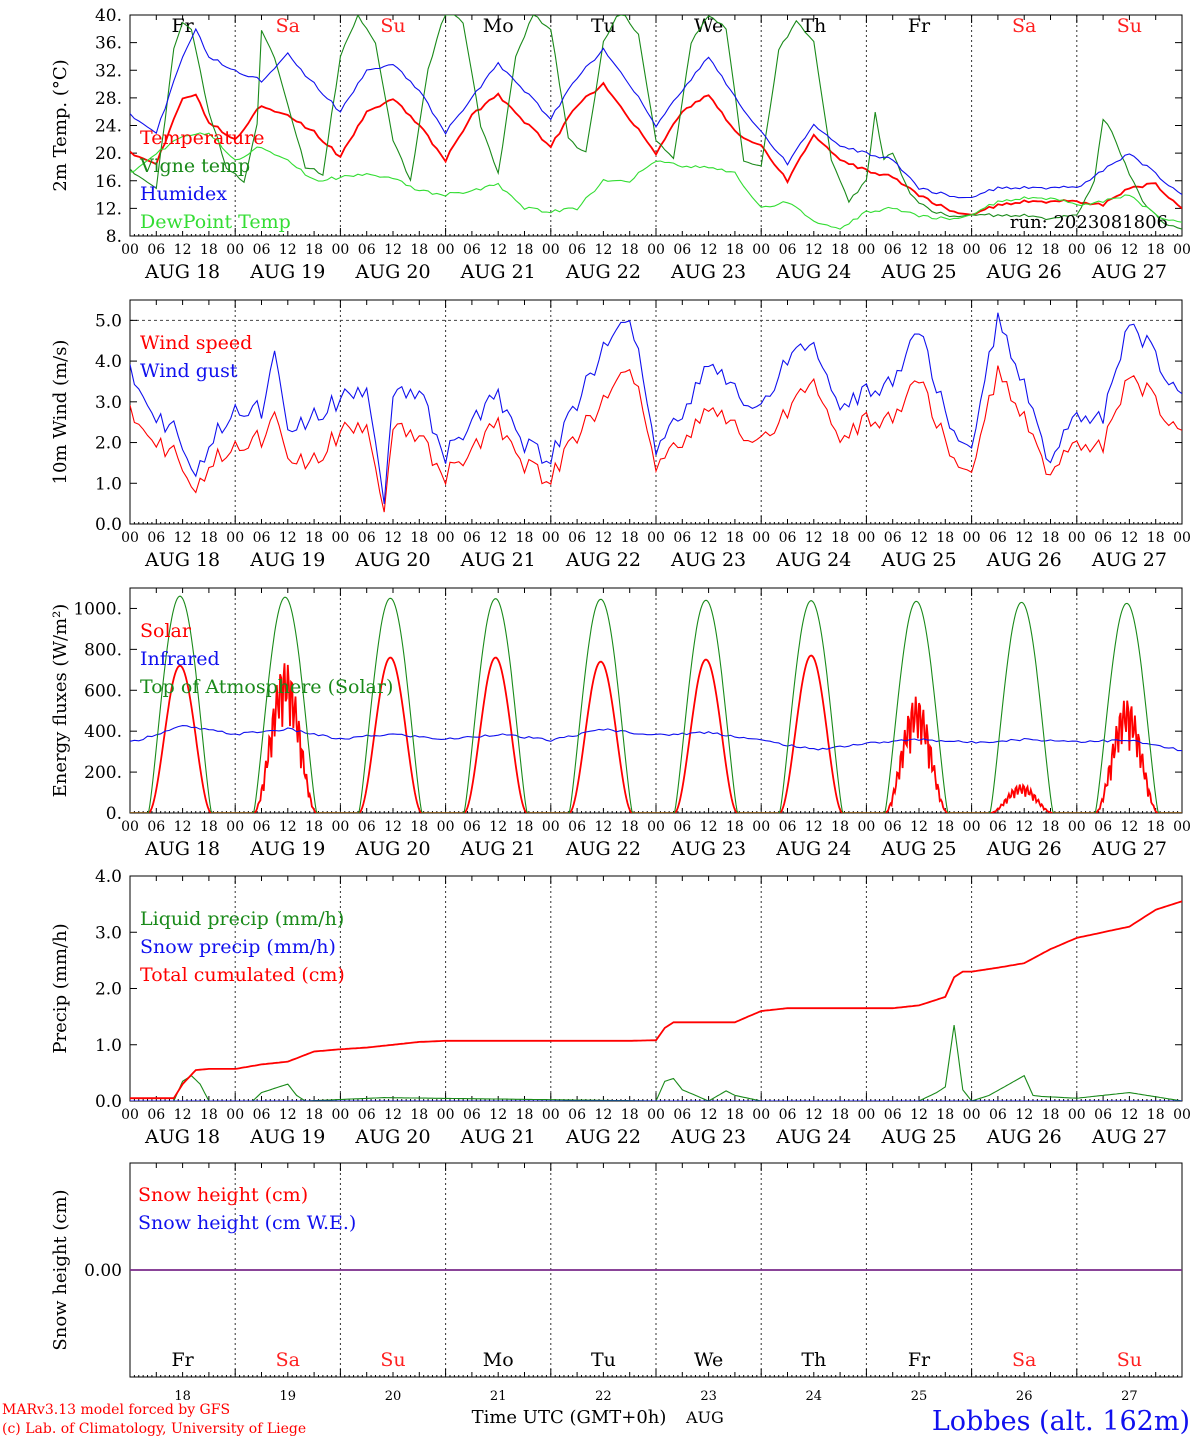  What do you see at coordinates (60, 125) in the screenshot?
I see `y-axis-label: 2m Temp. (°C)` at bounding box center [60, 125].